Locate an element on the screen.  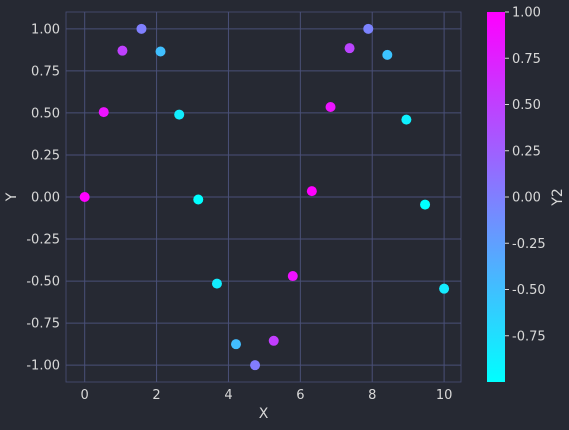
colorbar-label: Y2 is located at coordinates (558, 197).